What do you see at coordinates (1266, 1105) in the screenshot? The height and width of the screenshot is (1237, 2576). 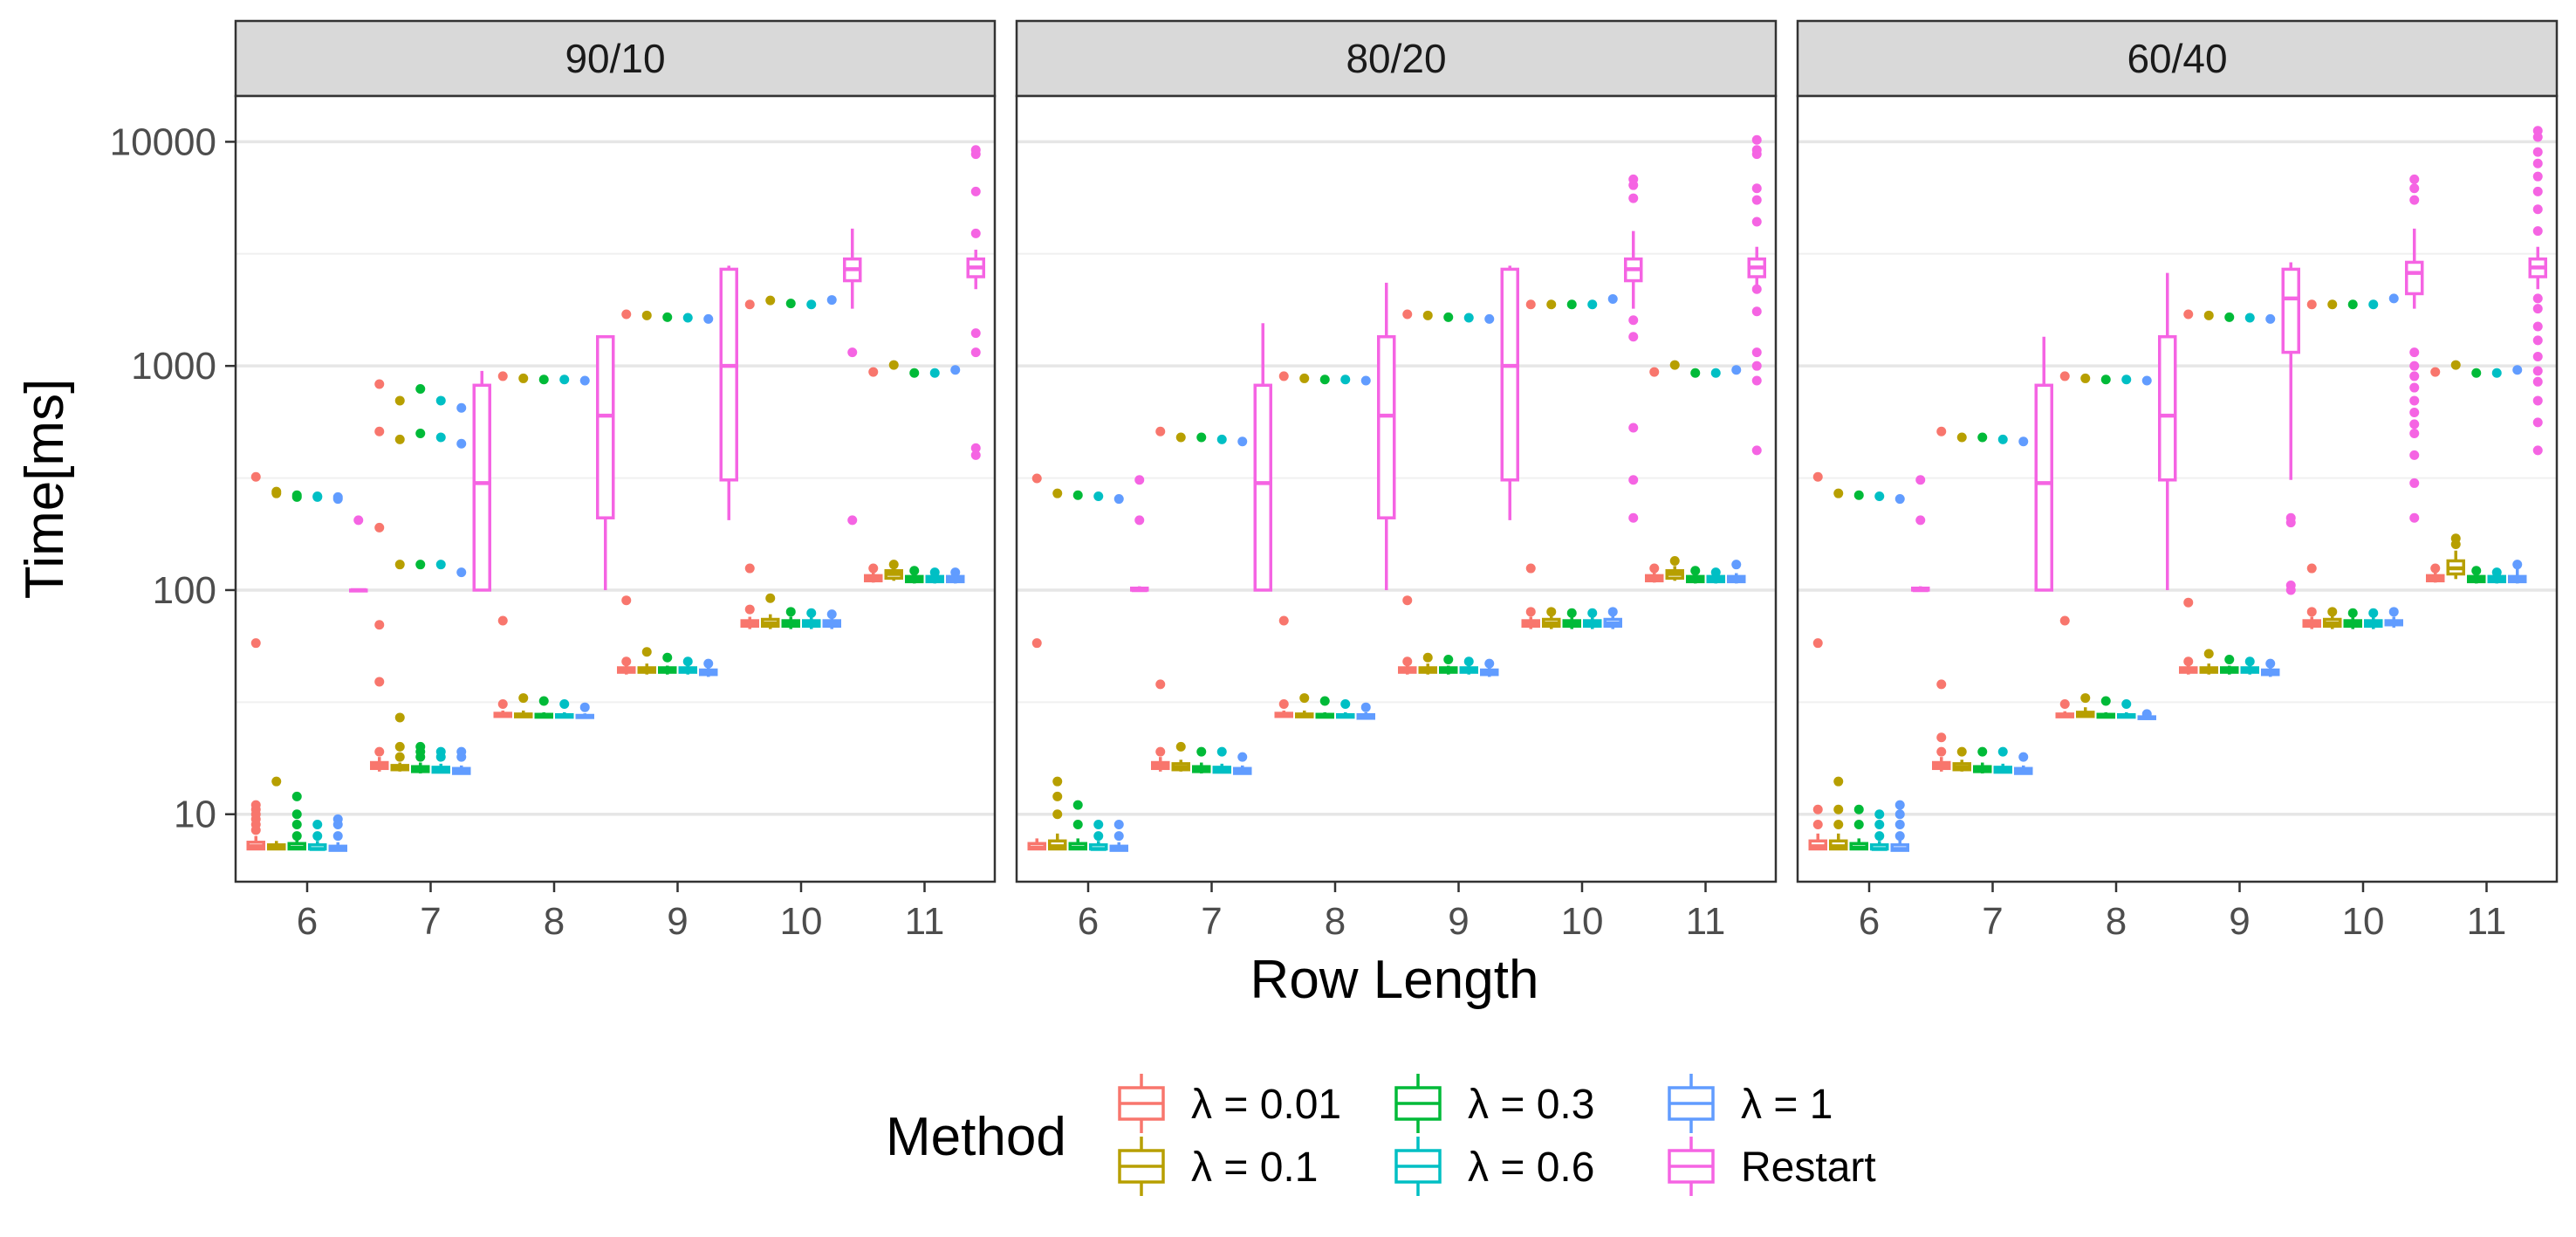 I see `legend-label: λ = 0.01` at bounding box center [1266, 1105].